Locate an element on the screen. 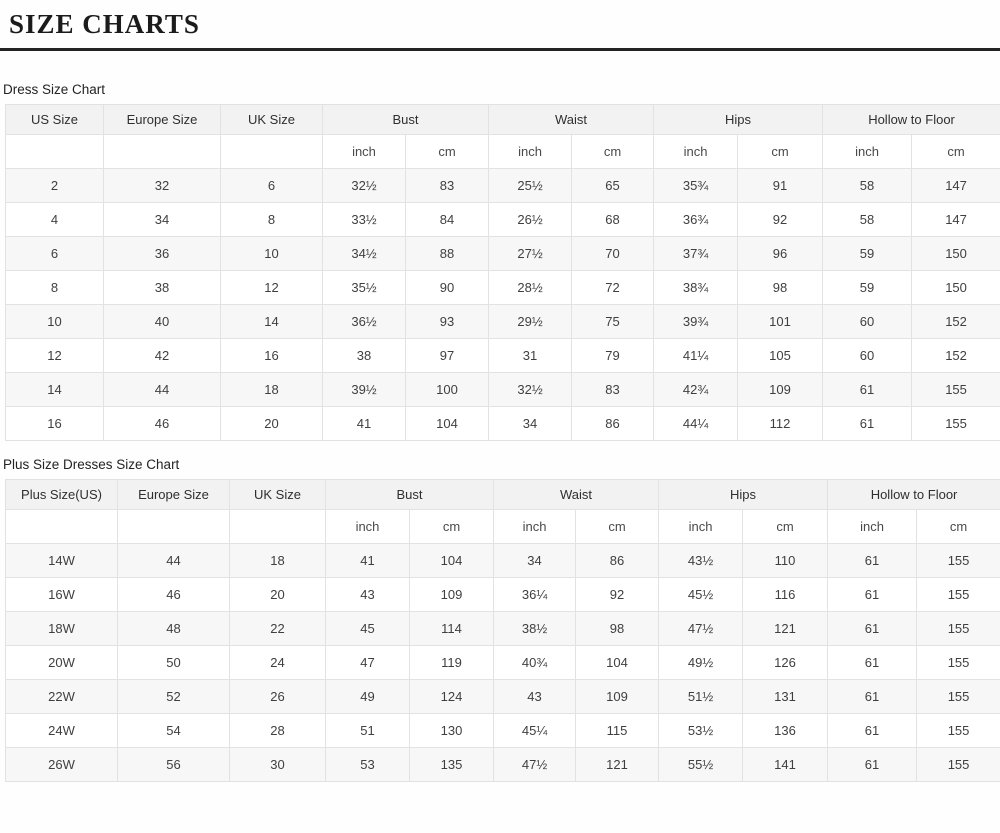 Image resolution: width=1000 pixels, height=833 pixels. table-cell: 20 is located at coordinates (277, 594).